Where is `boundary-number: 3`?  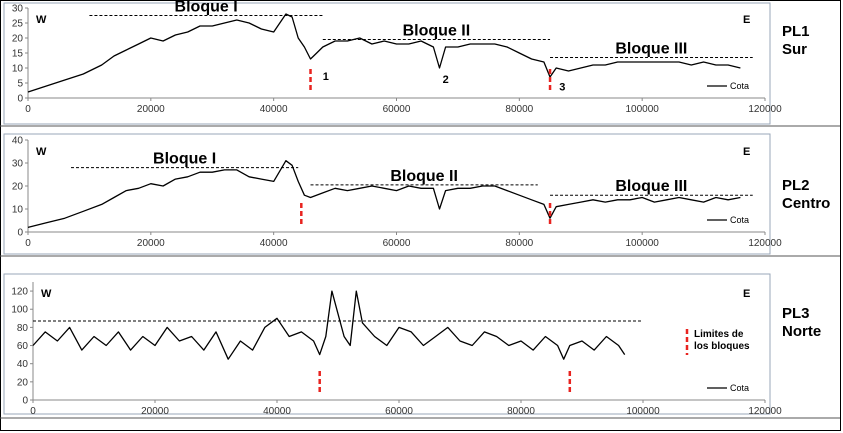 boundary-number: 3 is located at coordinates (562, 88).